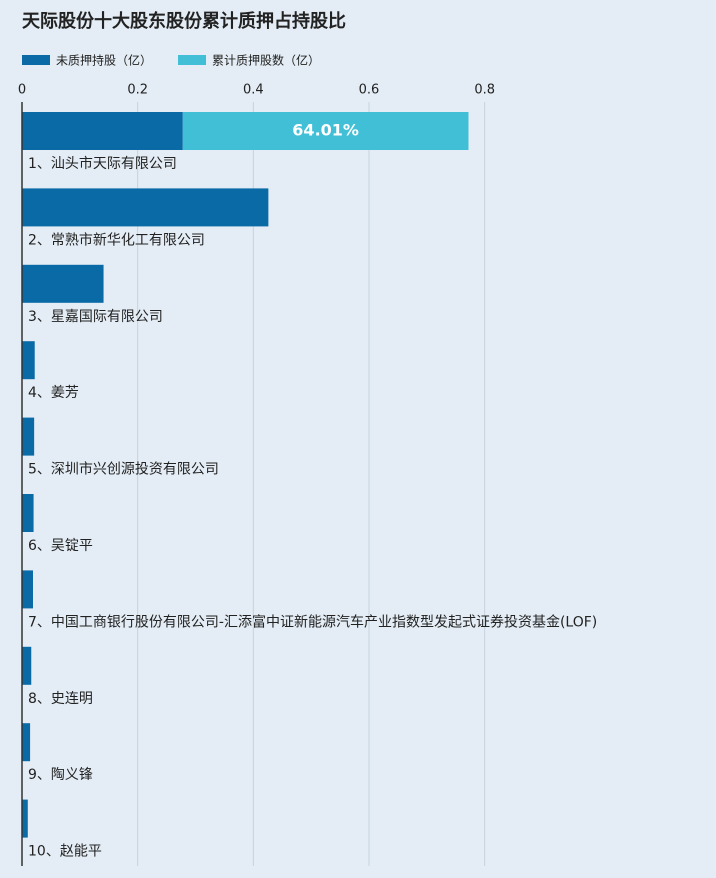 This screenshot has height=878, width=716. I want to click on x-tick-label: 0, so click(22, 90).